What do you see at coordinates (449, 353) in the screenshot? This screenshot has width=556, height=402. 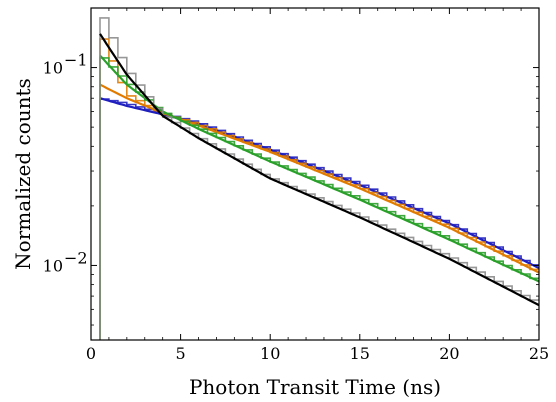 I see `x-tick-label: 20` at bounding box center [449, 353].